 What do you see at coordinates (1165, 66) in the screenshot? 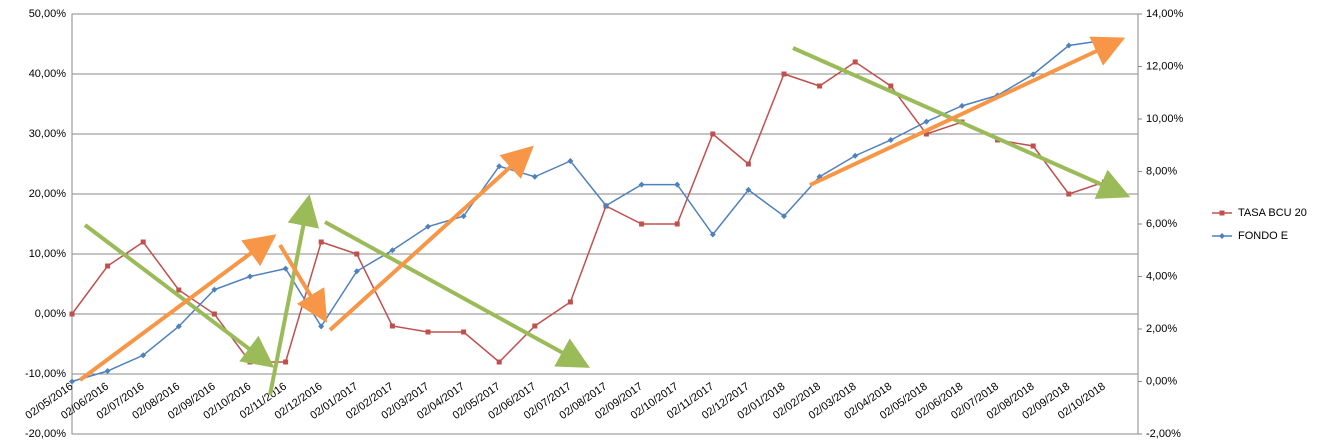
I see `y2-tick-label: 12,00%` at bounding box center [1165, 66].